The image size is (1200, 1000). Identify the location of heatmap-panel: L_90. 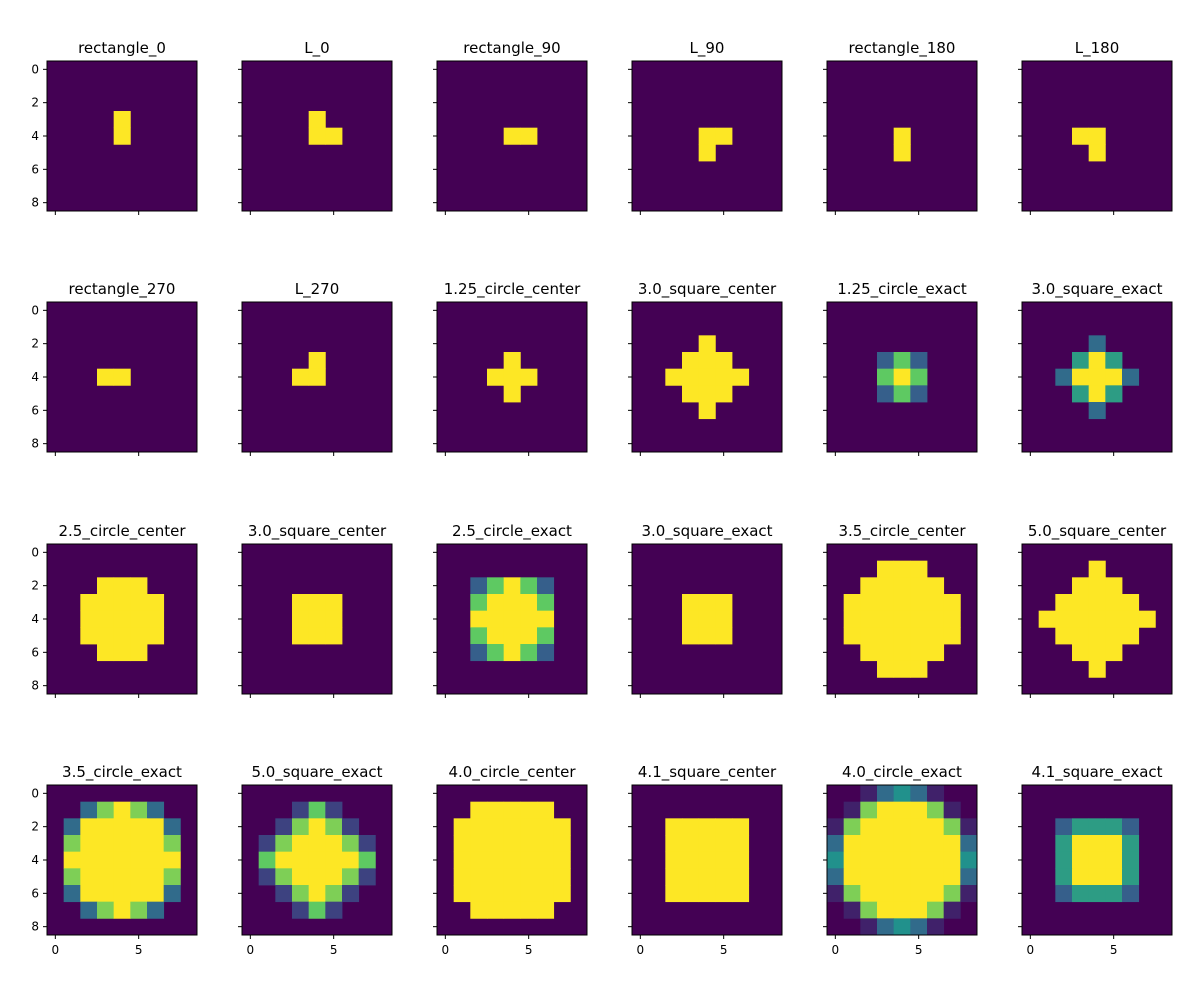
(705, 127).